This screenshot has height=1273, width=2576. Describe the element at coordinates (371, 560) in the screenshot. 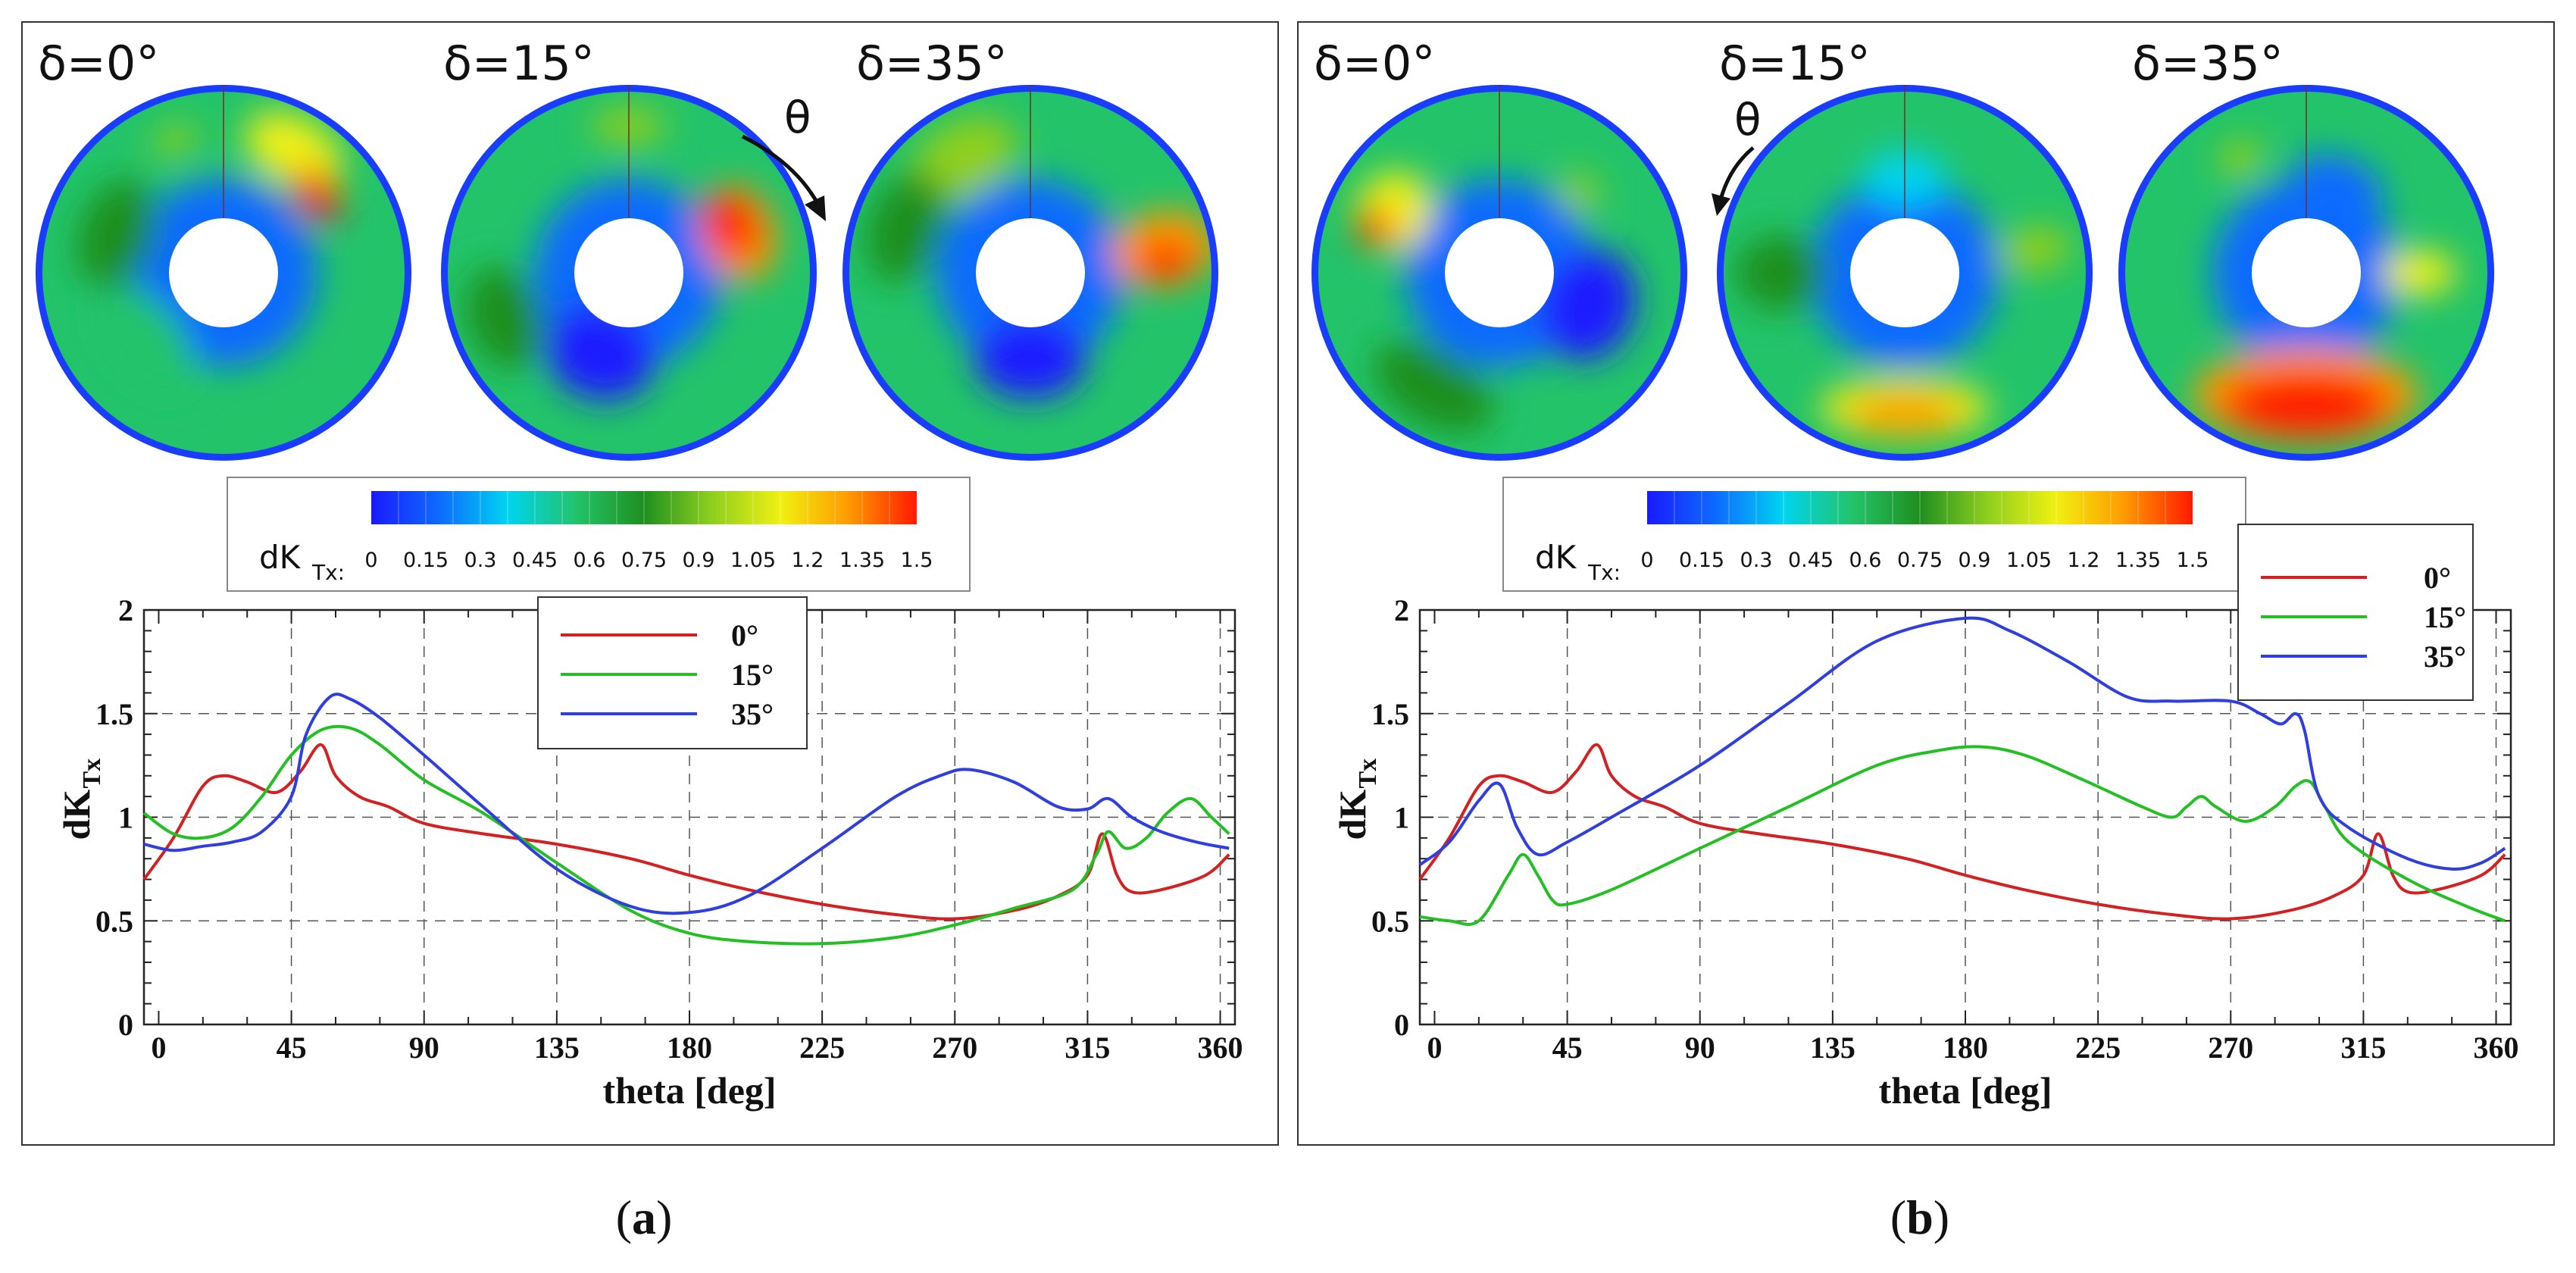

I see `colorbar-tick-label: 0` at that location.